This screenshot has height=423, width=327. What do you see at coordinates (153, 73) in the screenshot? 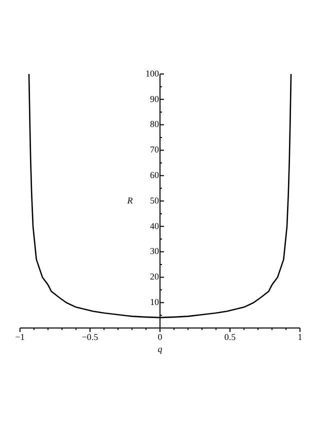
I see `y-tick-label: 100` at bounding box center [153, 73].